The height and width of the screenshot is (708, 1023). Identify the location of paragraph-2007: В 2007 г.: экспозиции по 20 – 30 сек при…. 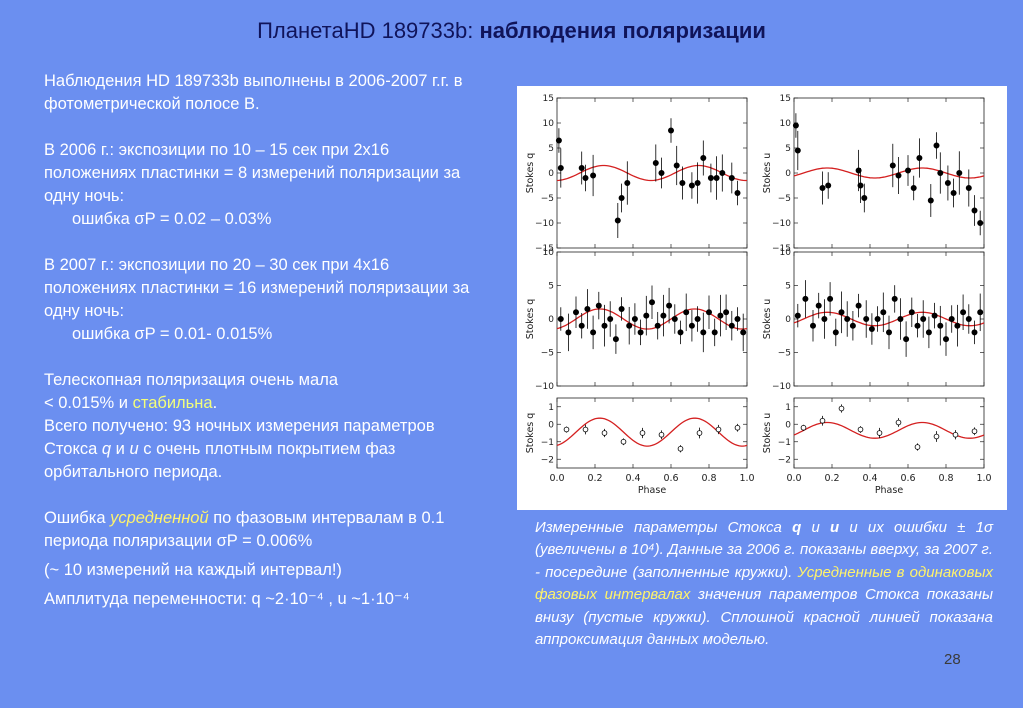
(257, 288).